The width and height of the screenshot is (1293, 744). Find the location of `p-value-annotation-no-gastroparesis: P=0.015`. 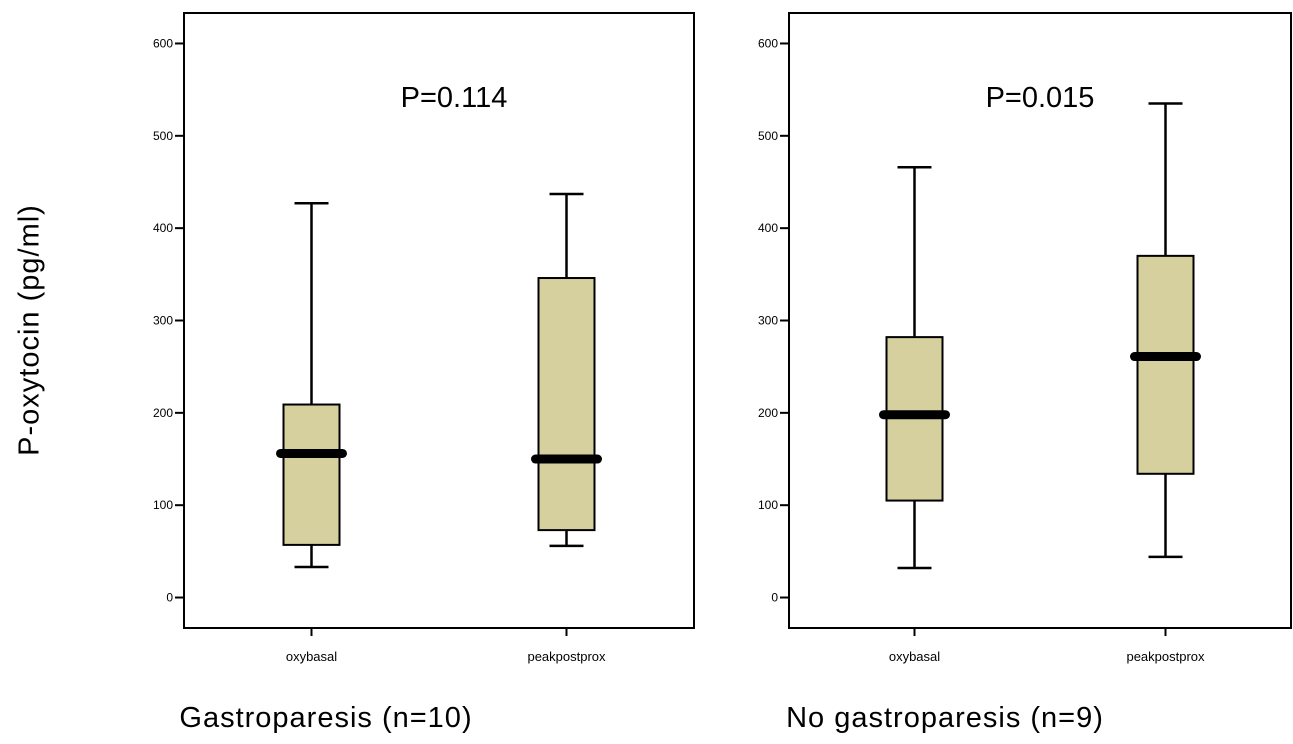

p-value-annotation-no-gastroparesis: P=0.015 is located at coordinates (1040, 98).